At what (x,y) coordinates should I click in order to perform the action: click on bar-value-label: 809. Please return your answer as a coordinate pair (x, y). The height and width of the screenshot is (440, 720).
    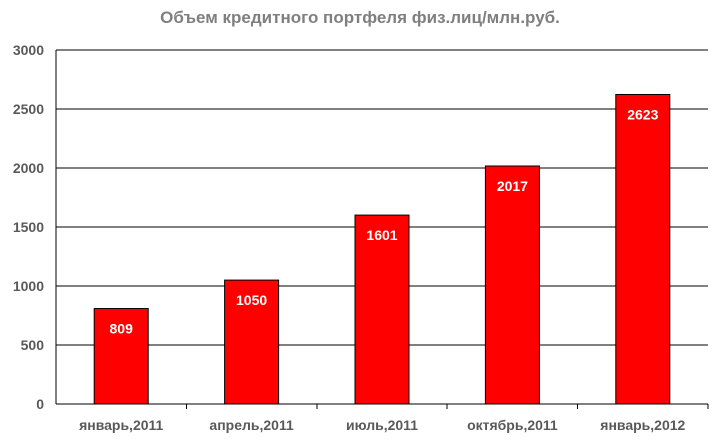
    Looking at the image, I should click on (122, 329).